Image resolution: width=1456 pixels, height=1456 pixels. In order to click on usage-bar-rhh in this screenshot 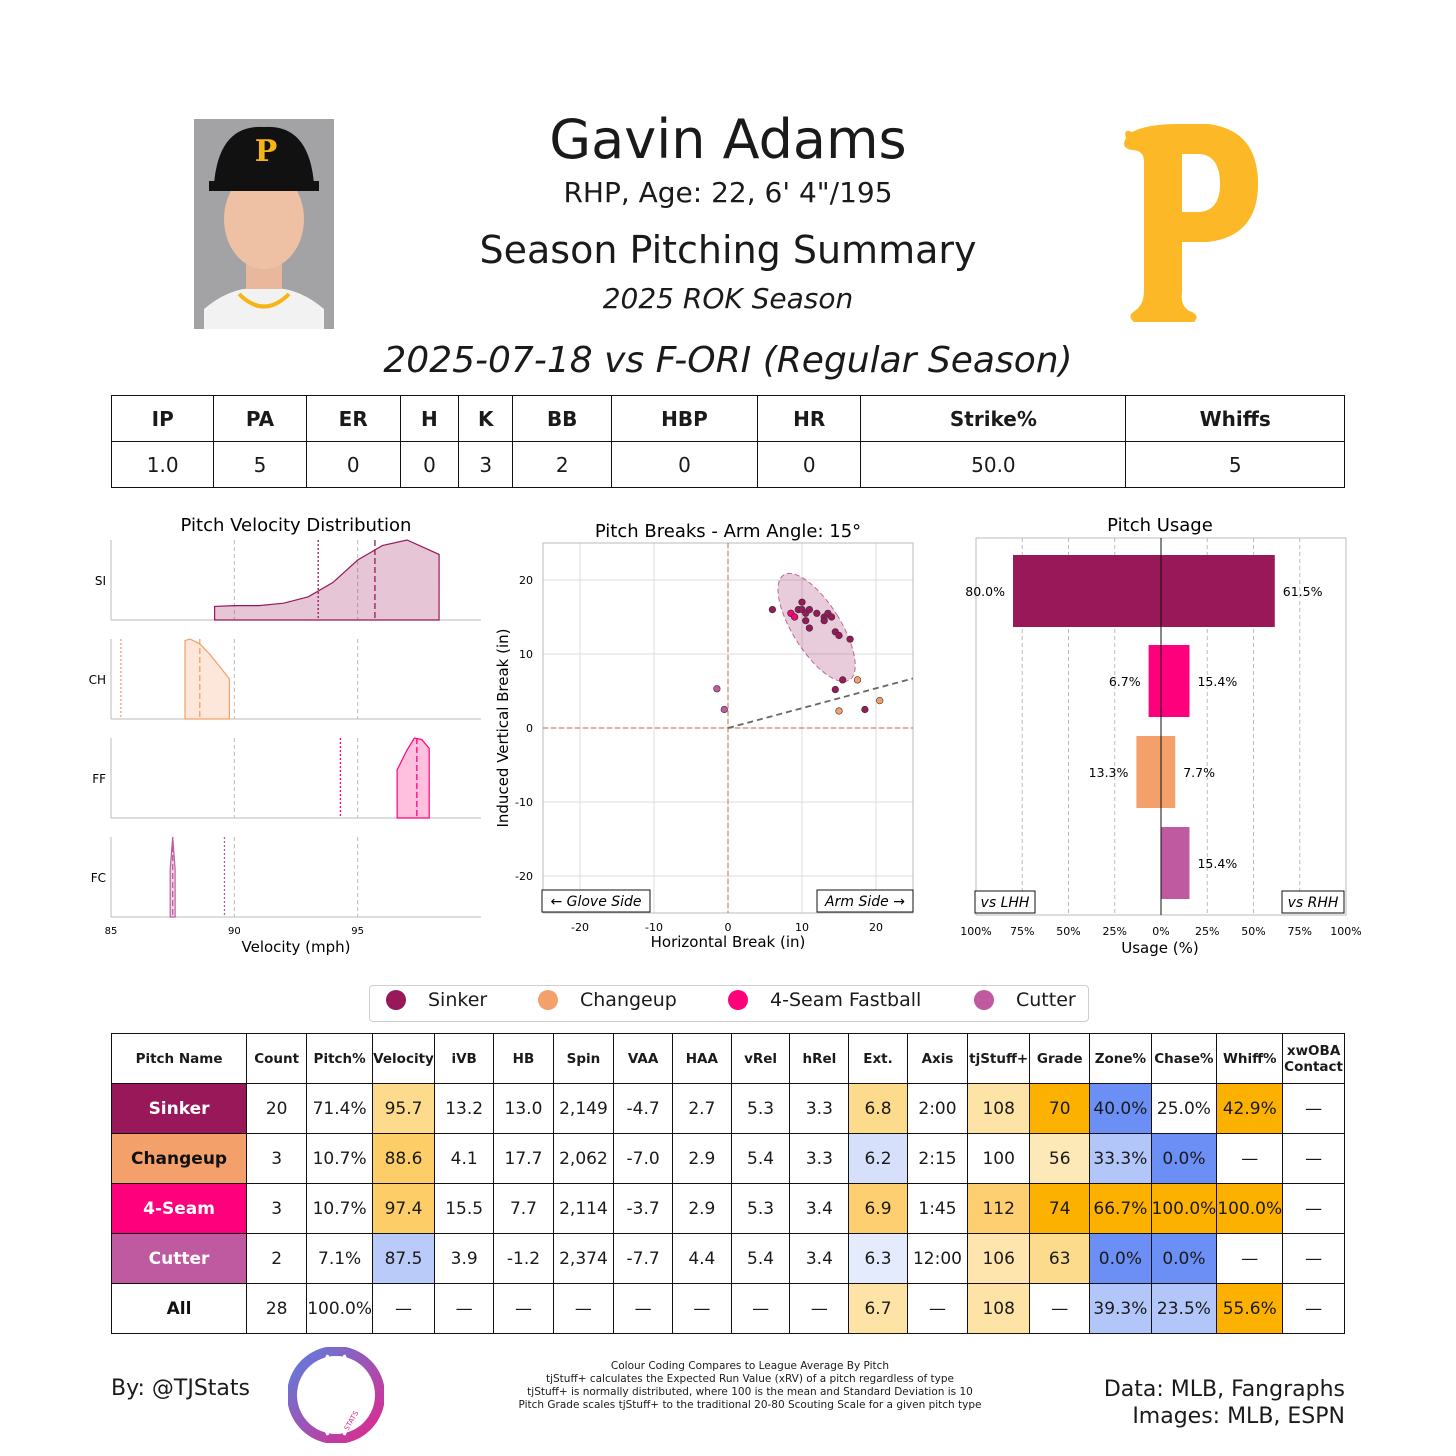, I will do `click(1175, 863)`.